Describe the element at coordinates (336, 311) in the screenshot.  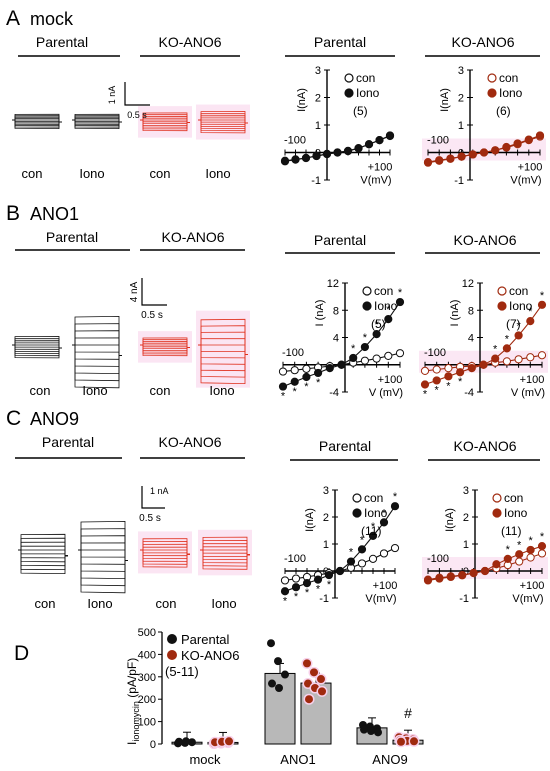
I see `iv-y-tick-label: 8` at that location.